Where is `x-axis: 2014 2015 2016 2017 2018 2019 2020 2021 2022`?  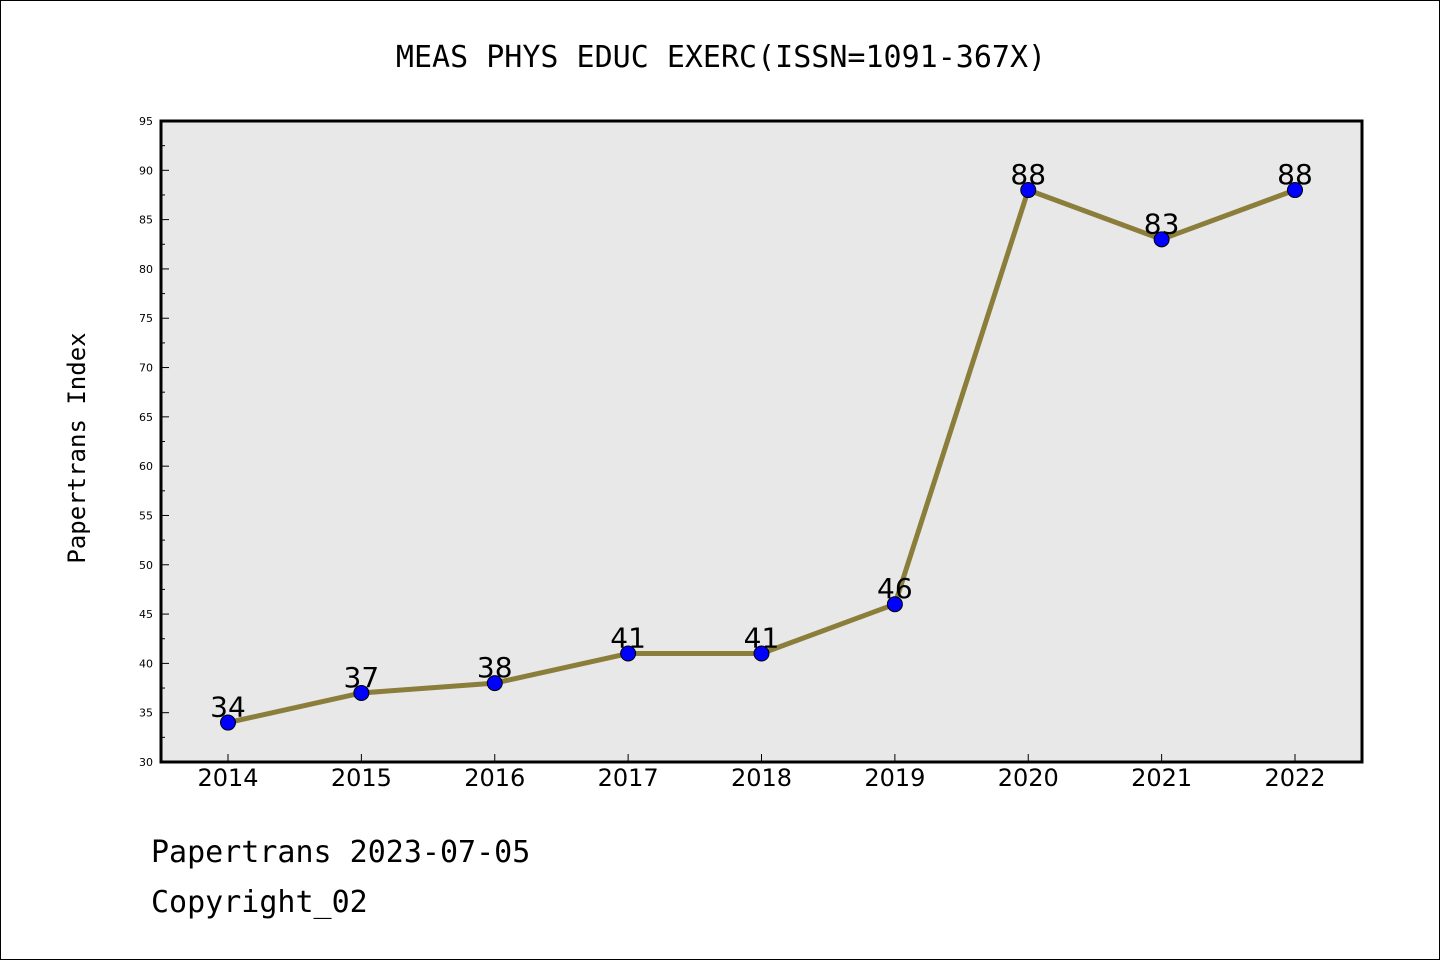
x-axis: 2014 2015 2016 2017 2018 2019 2020 2021 2022 is located at coordinates (761, 773).